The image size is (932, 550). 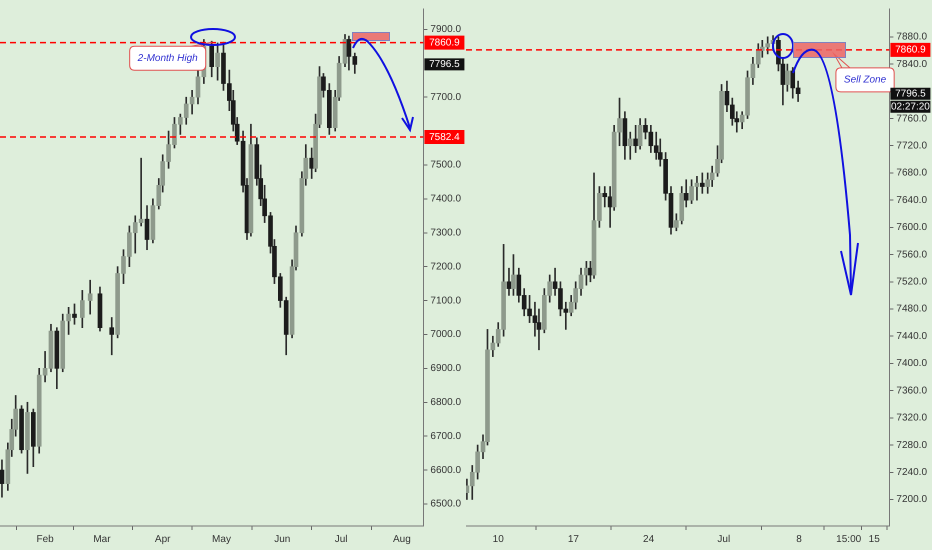 I want to click on y-tick-label: 7500.0, so click(x=446, y=165).